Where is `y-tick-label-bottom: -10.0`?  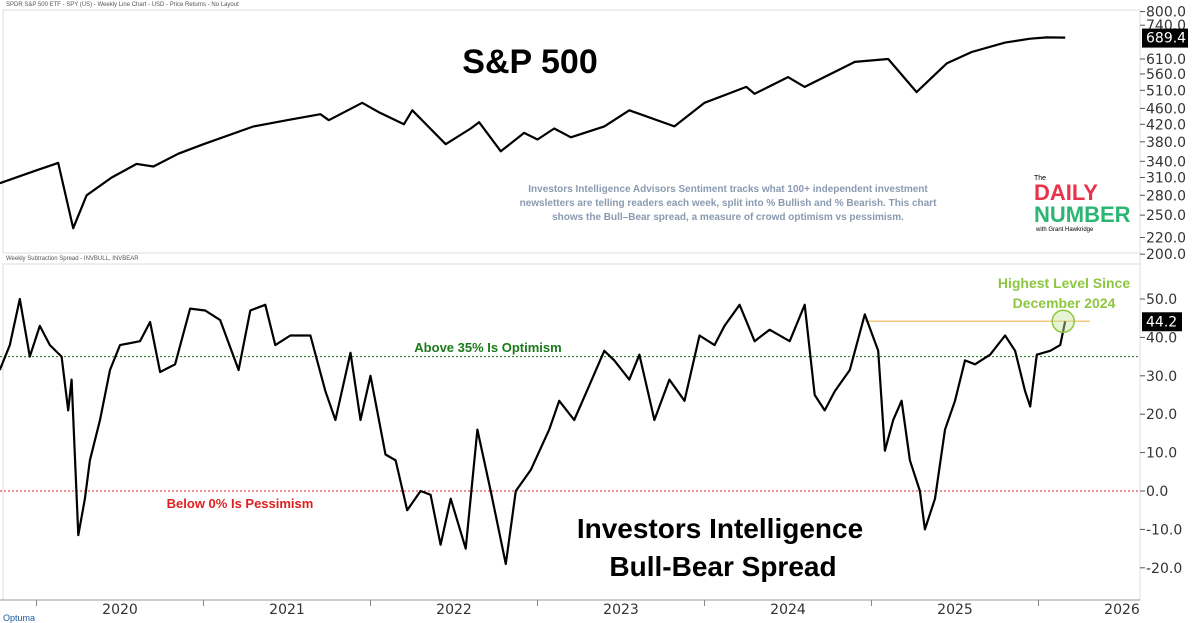
y-tick-label-bottom: -10.0 is located at coordinates (1164, 530).